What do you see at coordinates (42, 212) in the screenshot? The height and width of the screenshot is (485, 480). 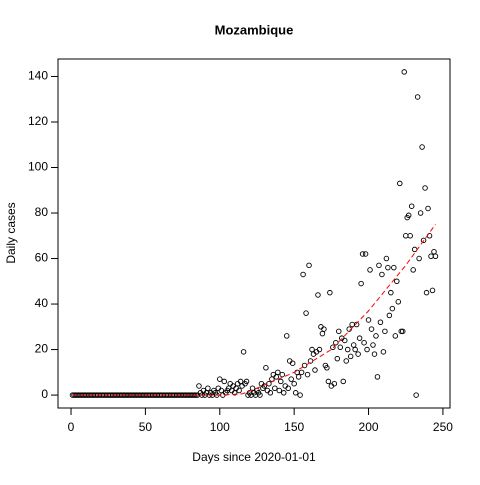 I see `y-tick-label: 80` at bounding box center [42, 212].